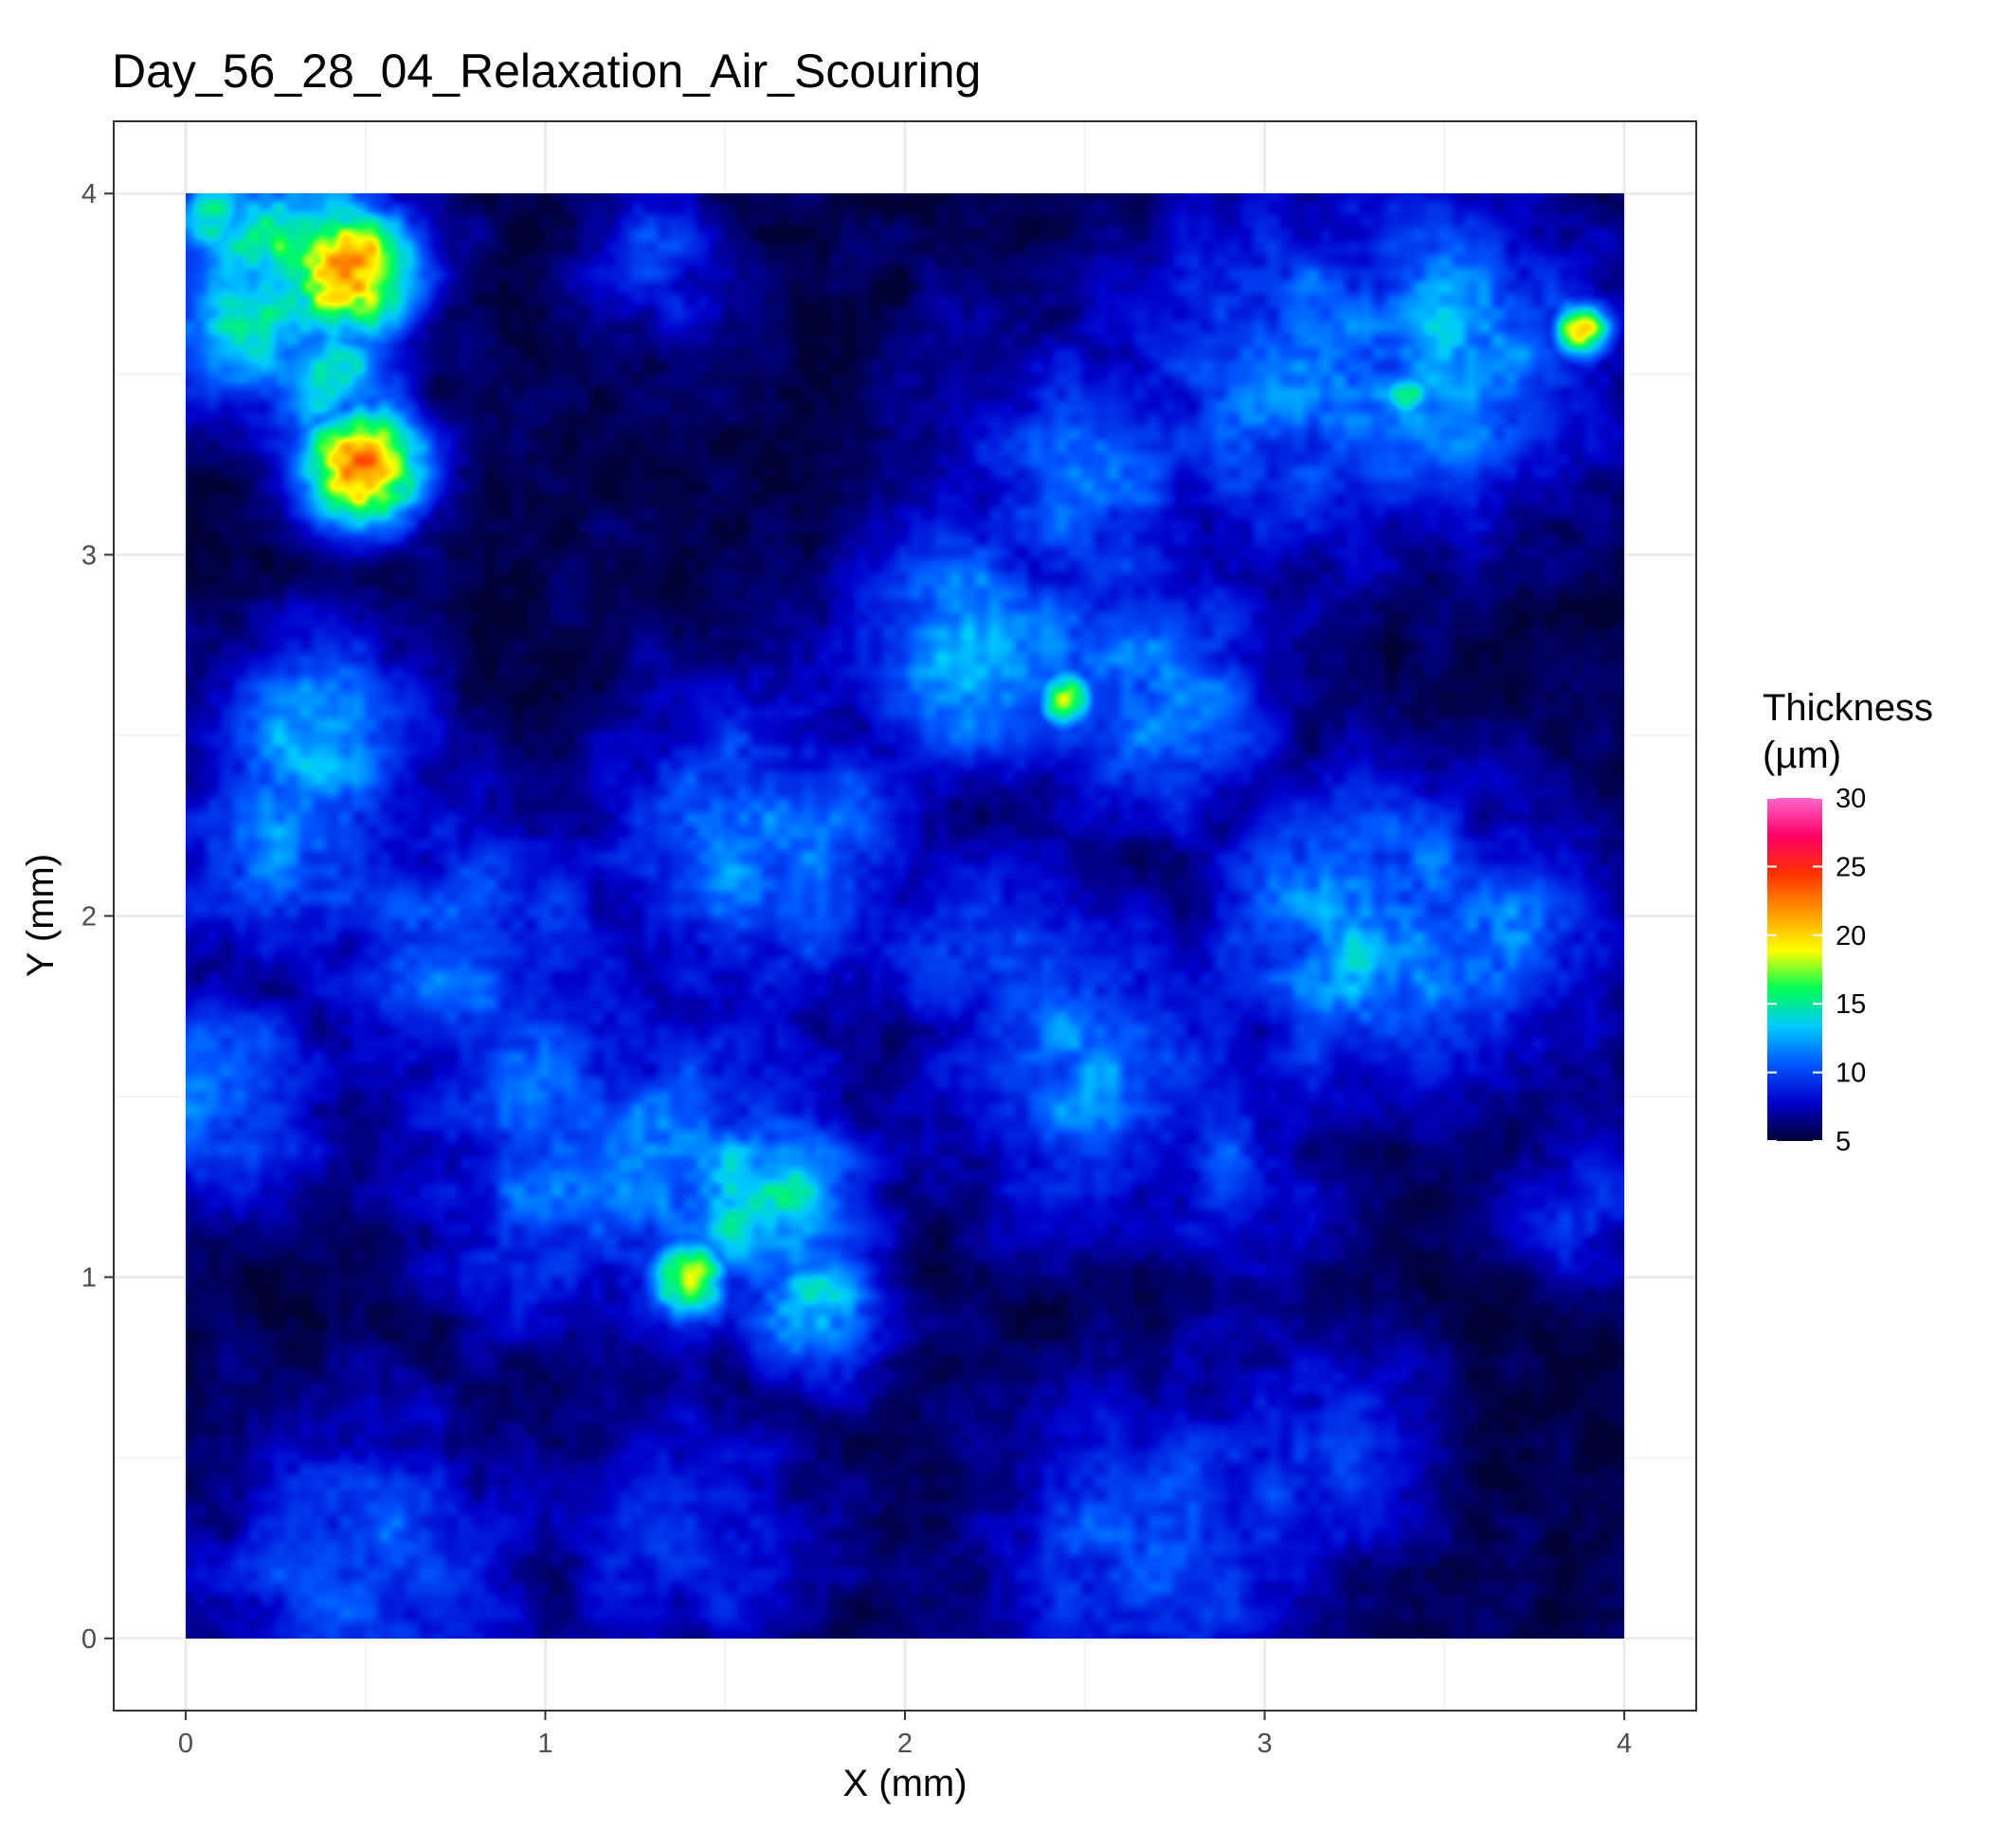 The height and width of the screenshot is (1848, 1990). What do you see at coordinates (1624, 1744) in the screenshot?
I see `x-tick-label-4: 4` at bounding box center [1624, 1744].